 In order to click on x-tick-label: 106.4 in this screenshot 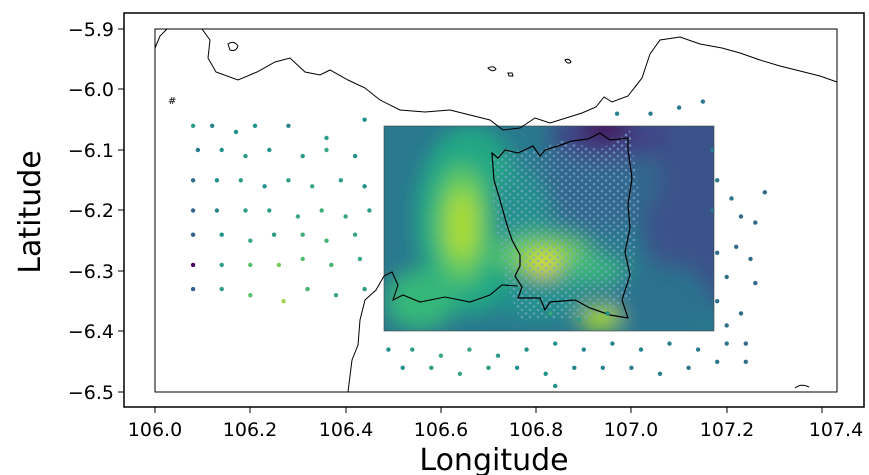, I will do `click(346, 430)`.